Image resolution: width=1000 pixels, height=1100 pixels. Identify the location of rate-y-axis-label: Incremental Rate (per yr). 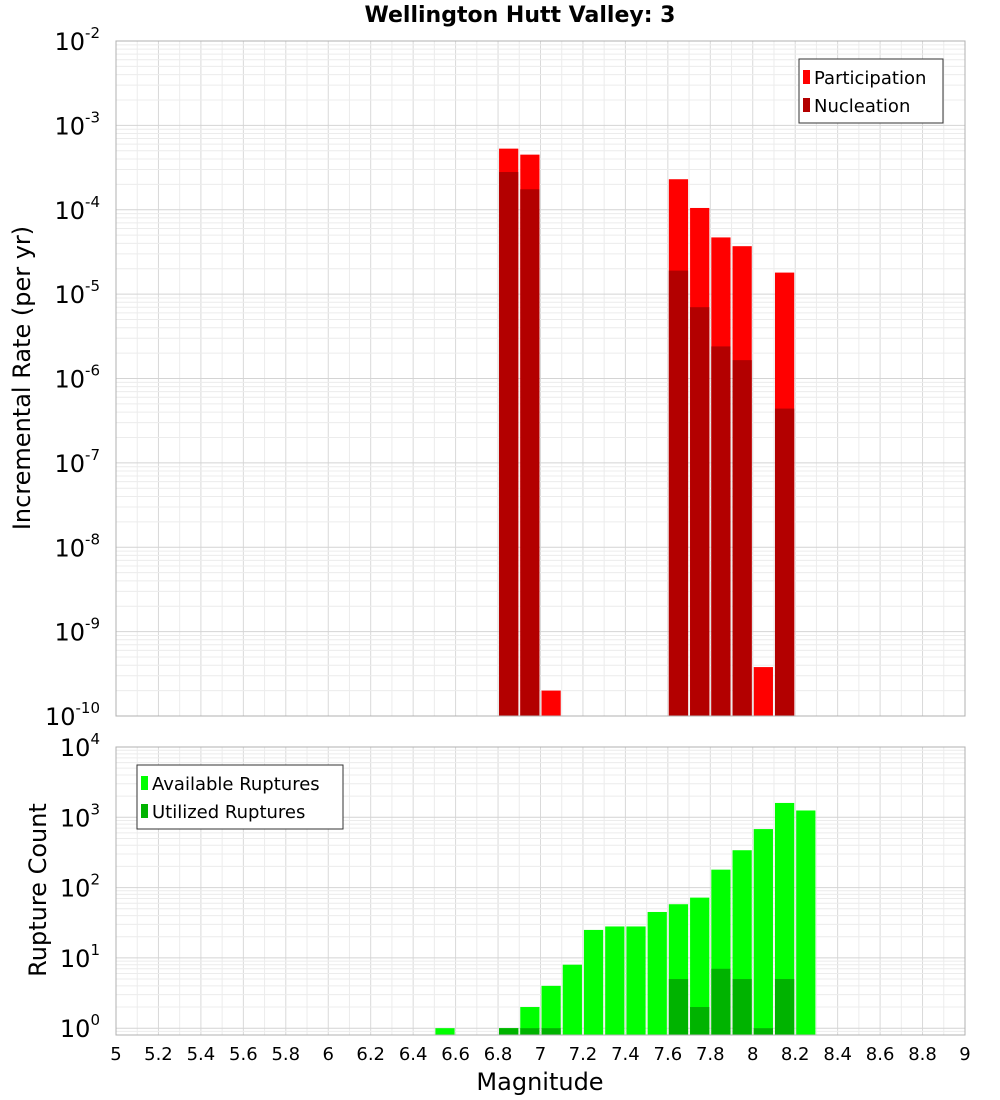
(22, 378).